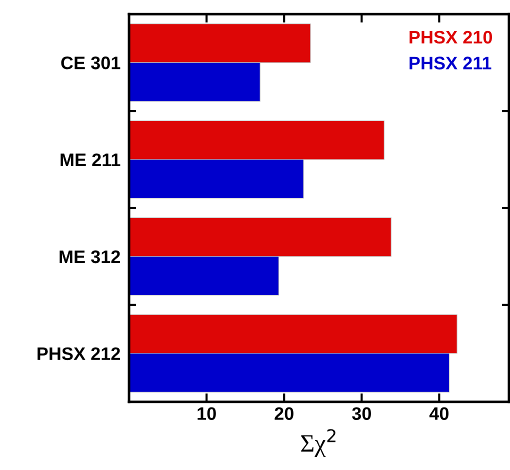 The height and width of the screenshot is (470, 510). Describe the element at coordinates (451, 63) in the screenshot. I see `text: PHSX 211` at that location.